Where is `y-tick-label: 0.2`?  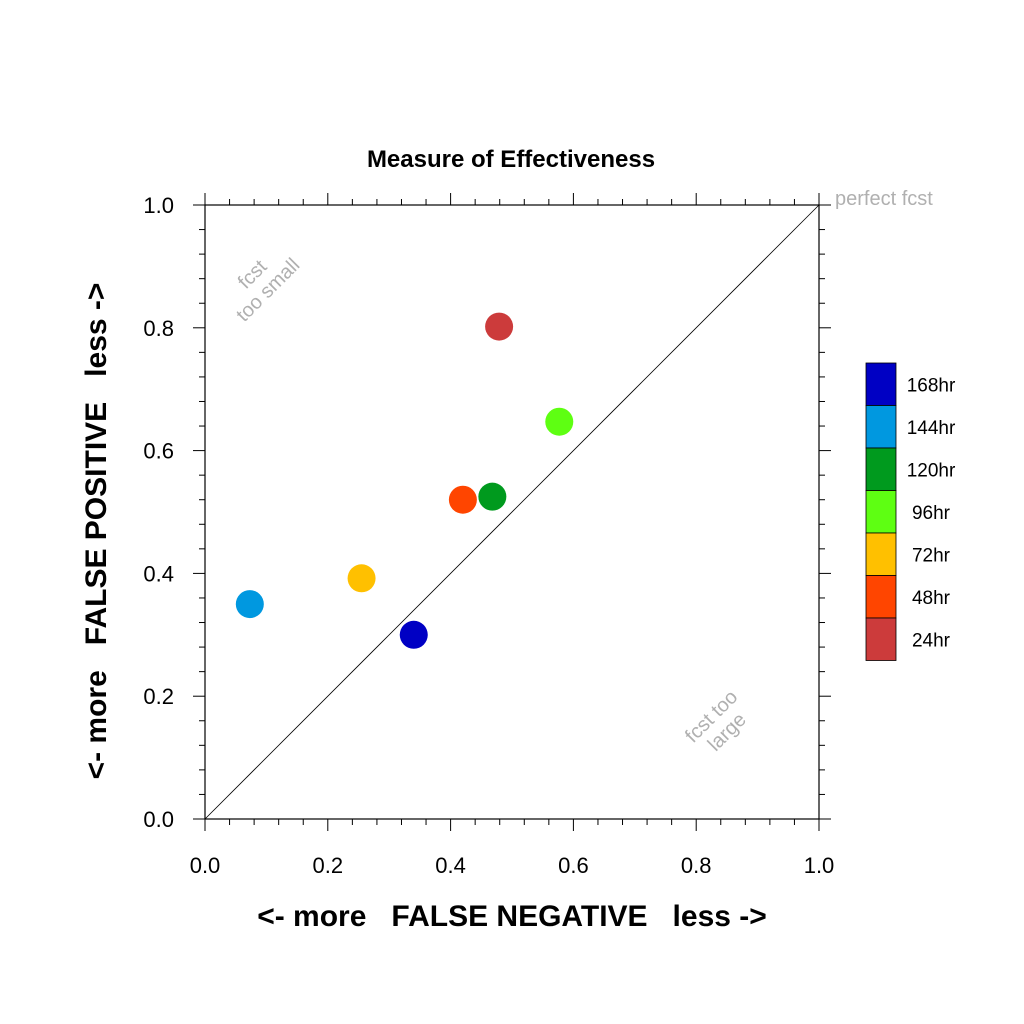
y-tick-label: 0.2 is located at coordinates (158, 696).